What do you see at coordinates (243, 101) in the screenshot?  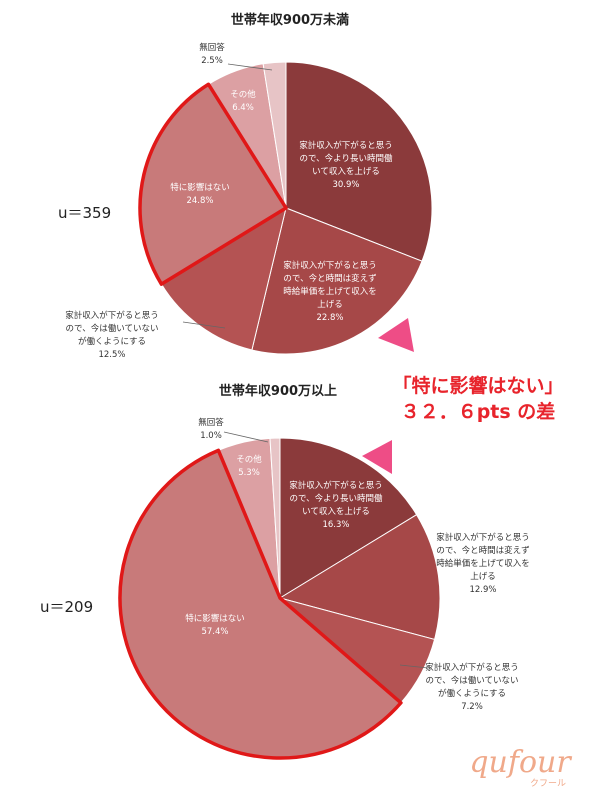 I see `slice-label: その他 6.4%` at bounding box center [243, 101].